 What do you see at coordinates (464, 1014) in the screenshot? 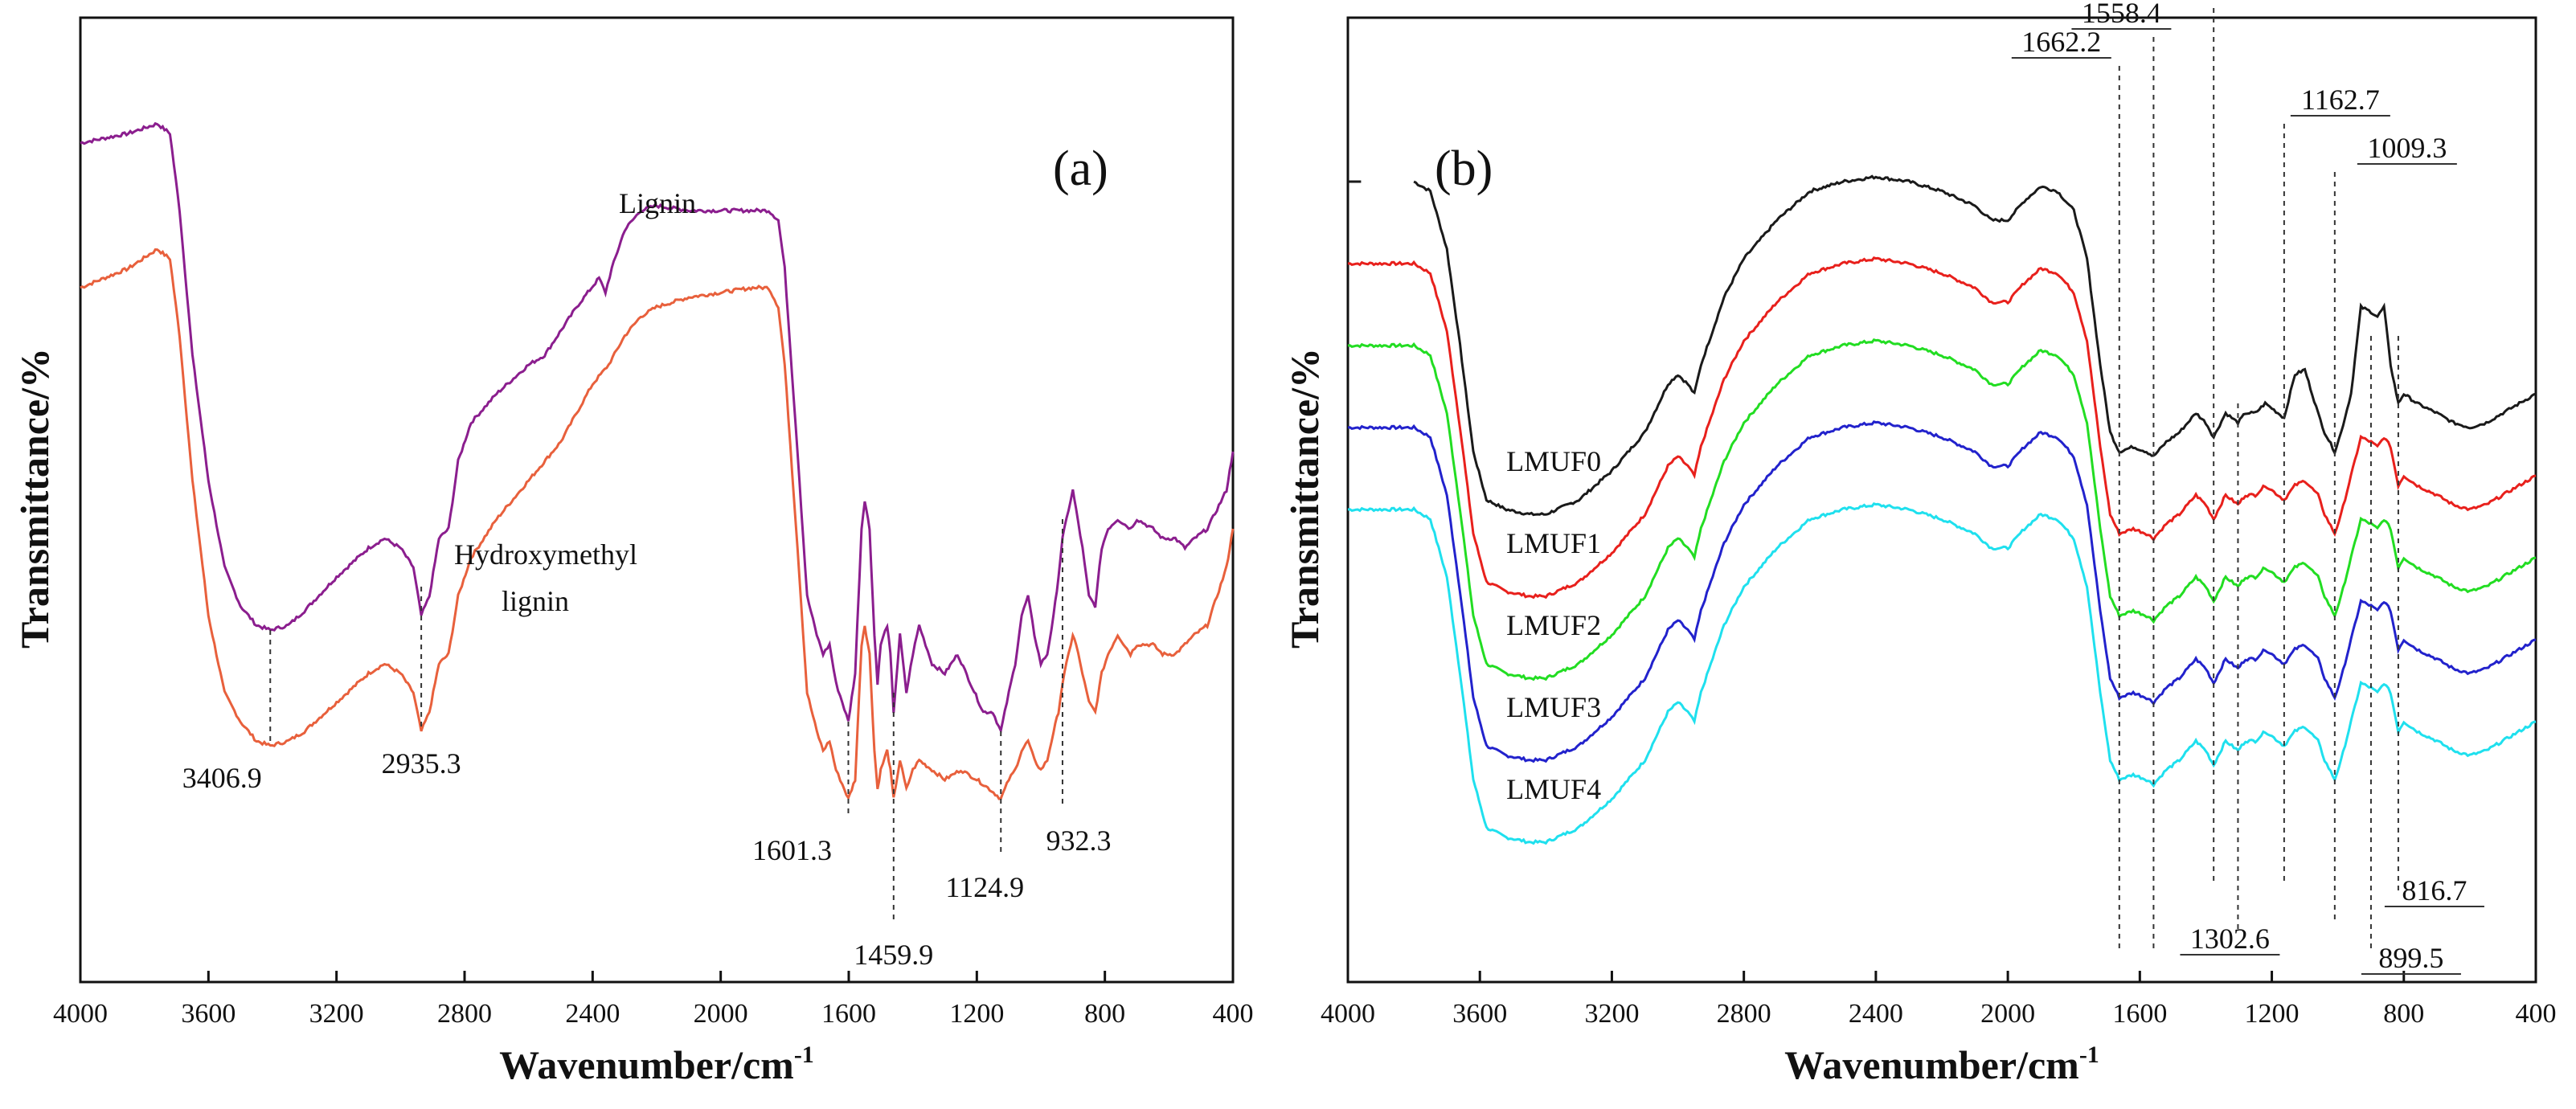
I see `panel-a-tick-label-2800: 2800` at bounding box center [464, 1014].